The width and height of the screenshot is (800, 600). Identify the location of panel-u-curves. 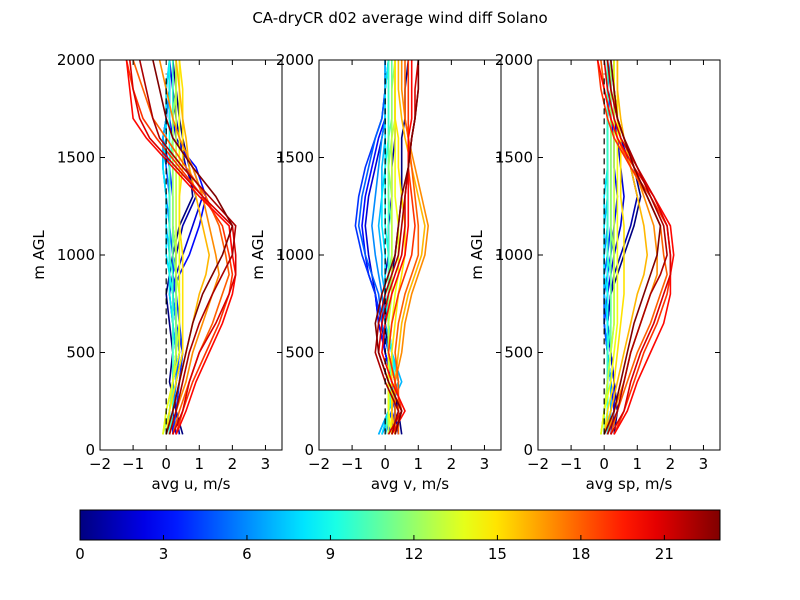
(181, 247).